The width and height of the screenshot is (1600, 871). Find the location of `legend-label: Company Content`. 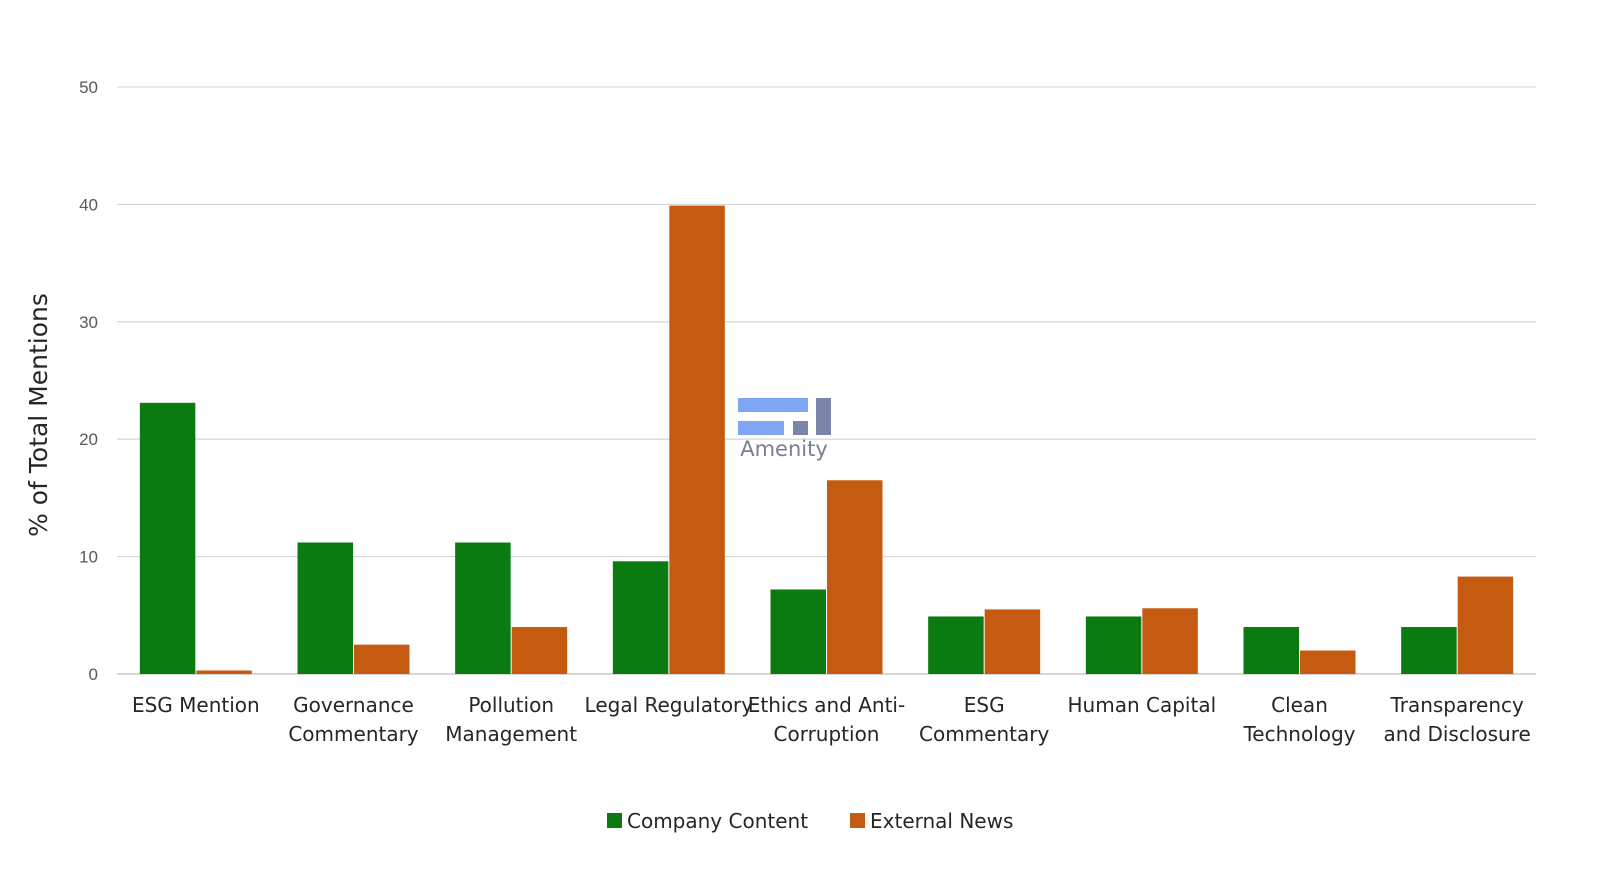

legend-label: Company Content is located at coordinates (717, 821).